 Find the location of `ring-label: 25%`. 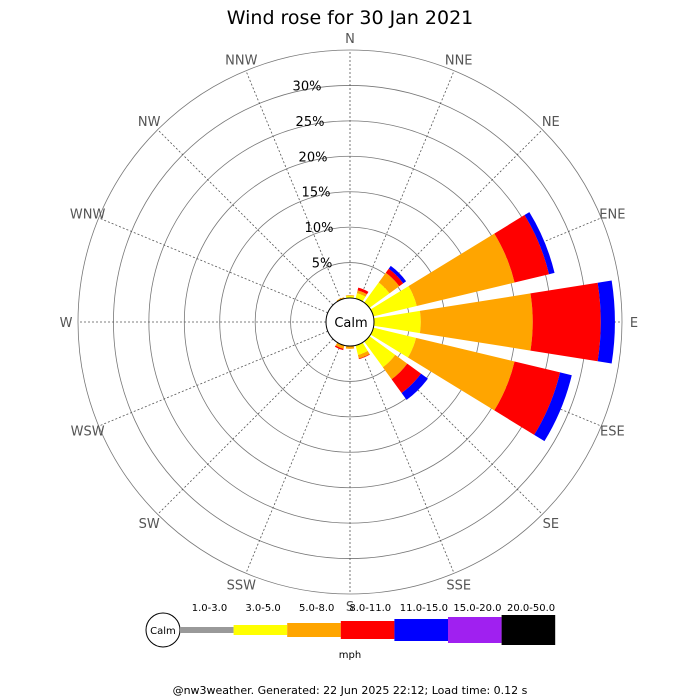

ring-label: 25% is located at coordinates (310, 122).